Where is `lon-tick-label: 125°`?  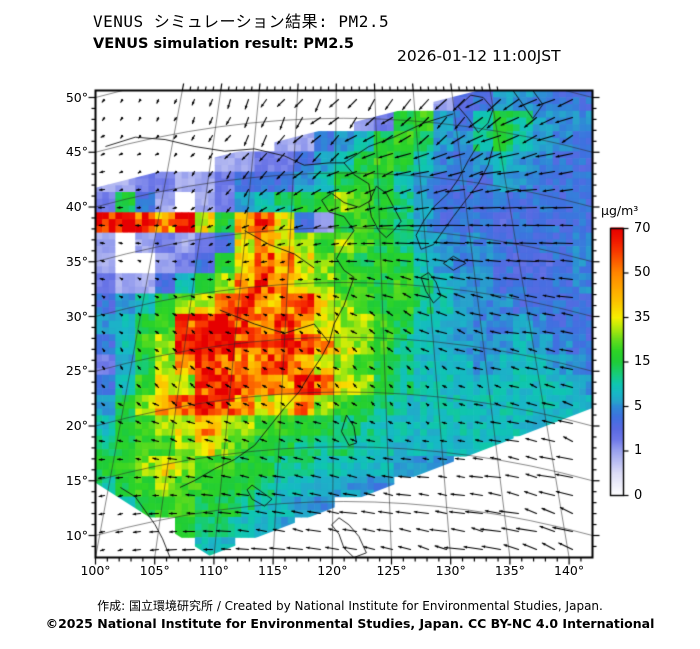 lon-tick-label: 125° is located at coordinates (391, 570).